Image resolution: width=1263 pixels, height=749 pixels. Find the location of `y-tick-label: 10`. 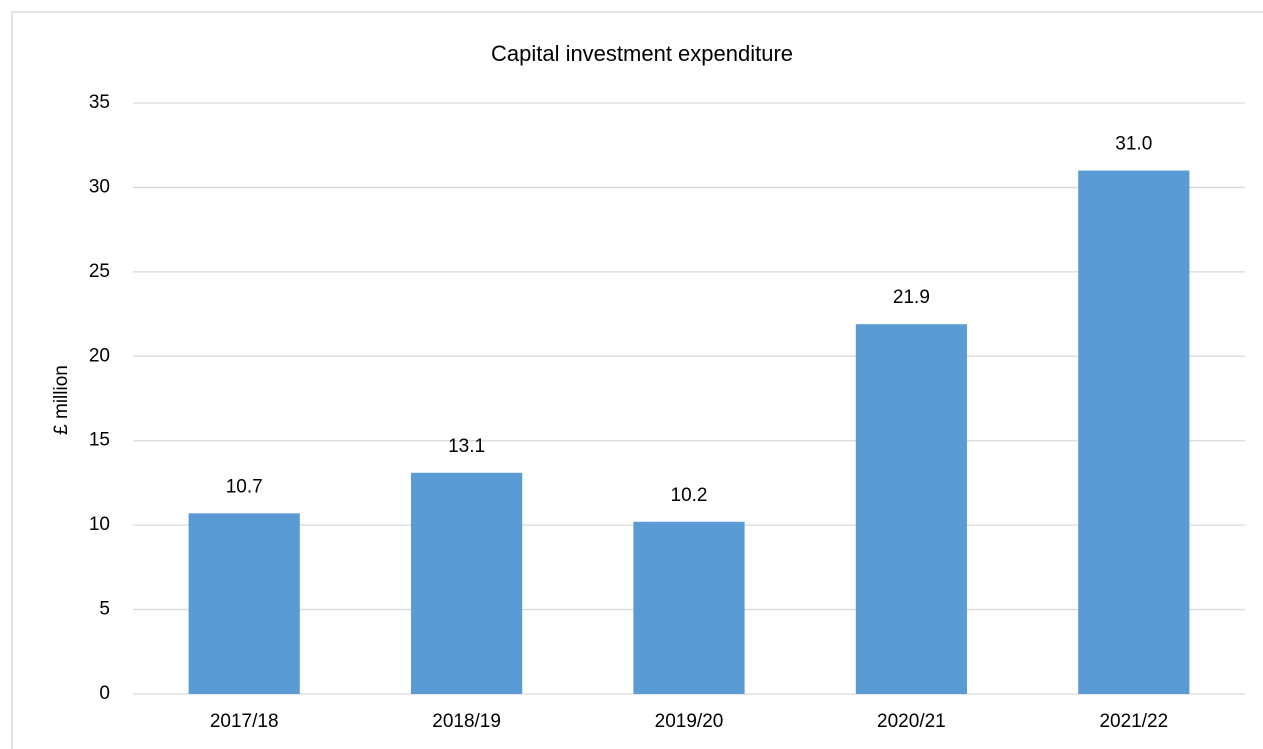

y-tick-label: 10 is located at coordinates (99, 524).